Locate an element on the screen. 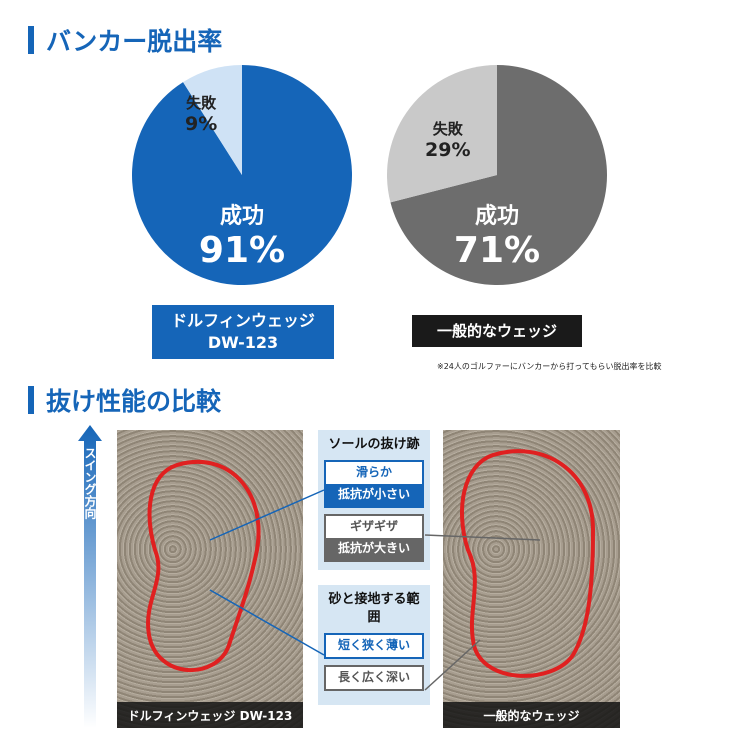 Image resolution: width=731 pixels, height=732 pixels. swing-direction-arrow: スイング方向 is located at coordinates (90, 576).